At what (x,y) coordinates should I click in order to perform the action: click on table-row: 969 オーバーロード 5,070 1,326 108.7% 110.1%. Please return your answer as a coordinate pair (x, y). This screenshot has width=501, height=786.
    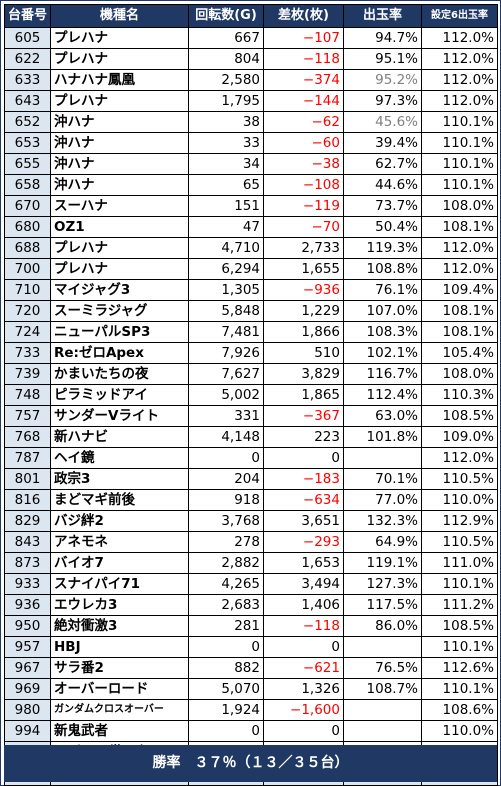
    Looking at the image, I should click on (251, 689).